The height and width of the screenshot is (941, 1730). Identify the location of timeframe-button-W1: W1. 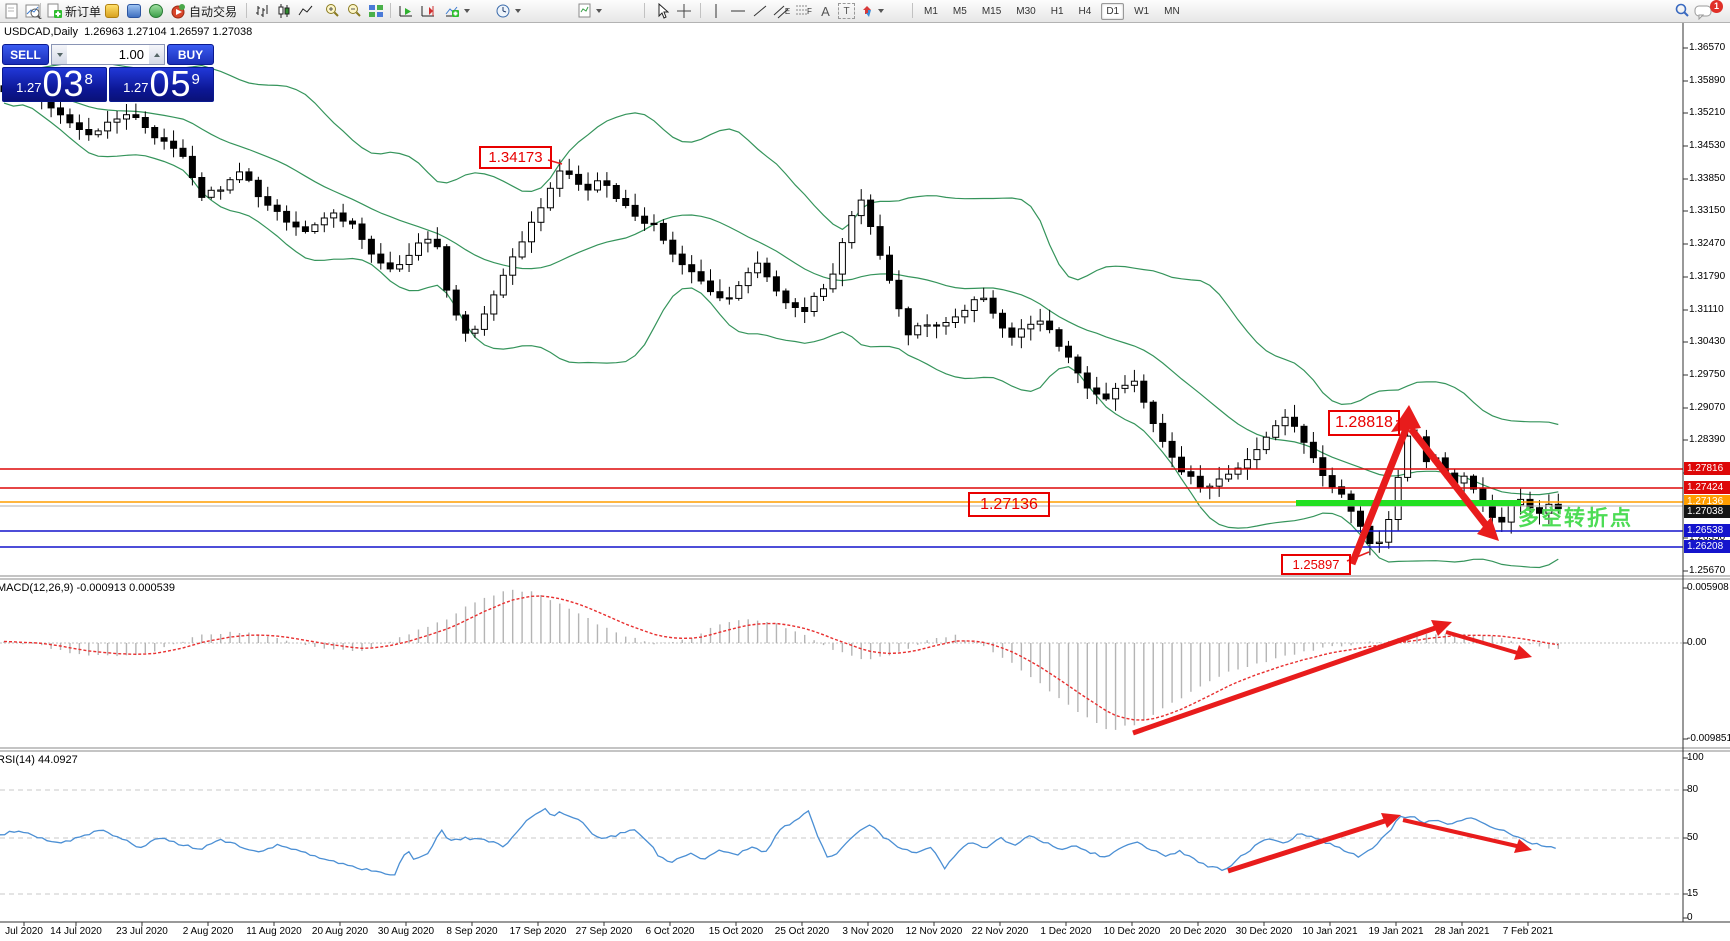
(1142, 11).